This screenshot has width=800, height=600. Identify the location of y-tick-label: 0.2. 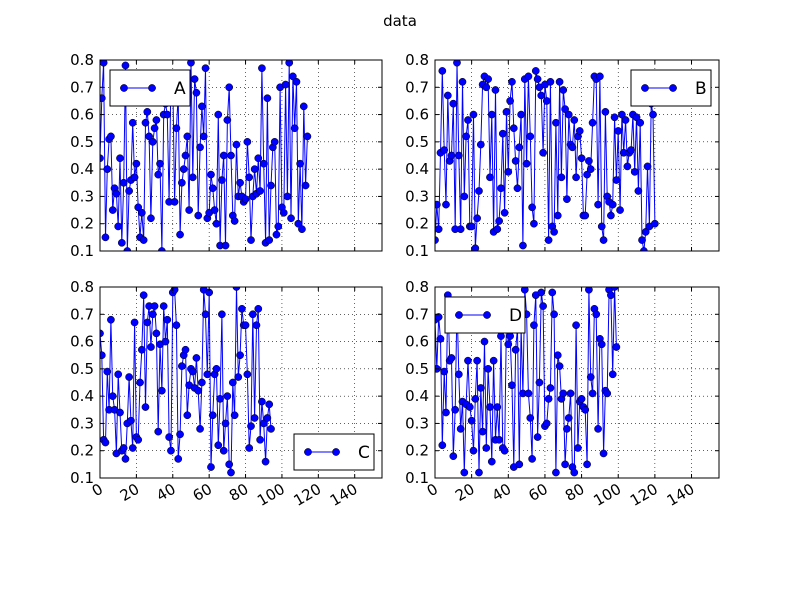
(82, 224).